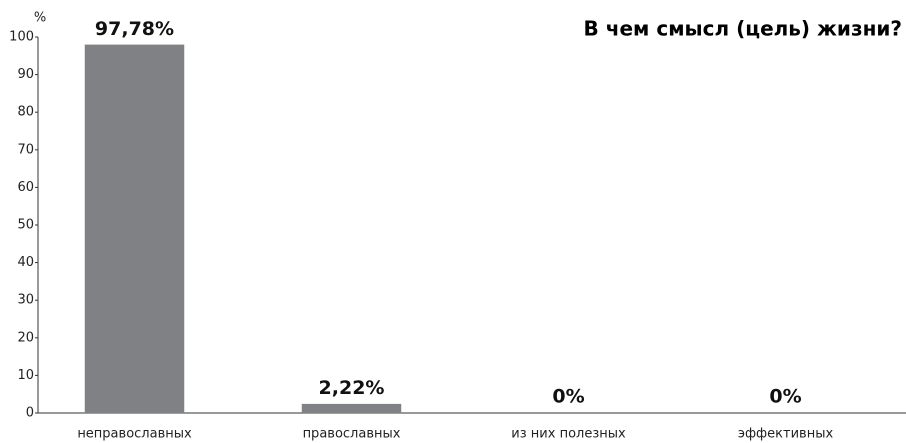  I want to click on y-tick-label: 50, so click(25, 225).